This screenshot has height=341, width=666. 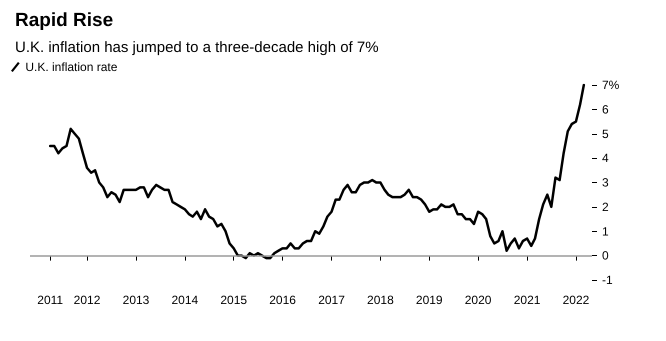 I want to click on y-tick-label: -1, so click(x=607, y=280).